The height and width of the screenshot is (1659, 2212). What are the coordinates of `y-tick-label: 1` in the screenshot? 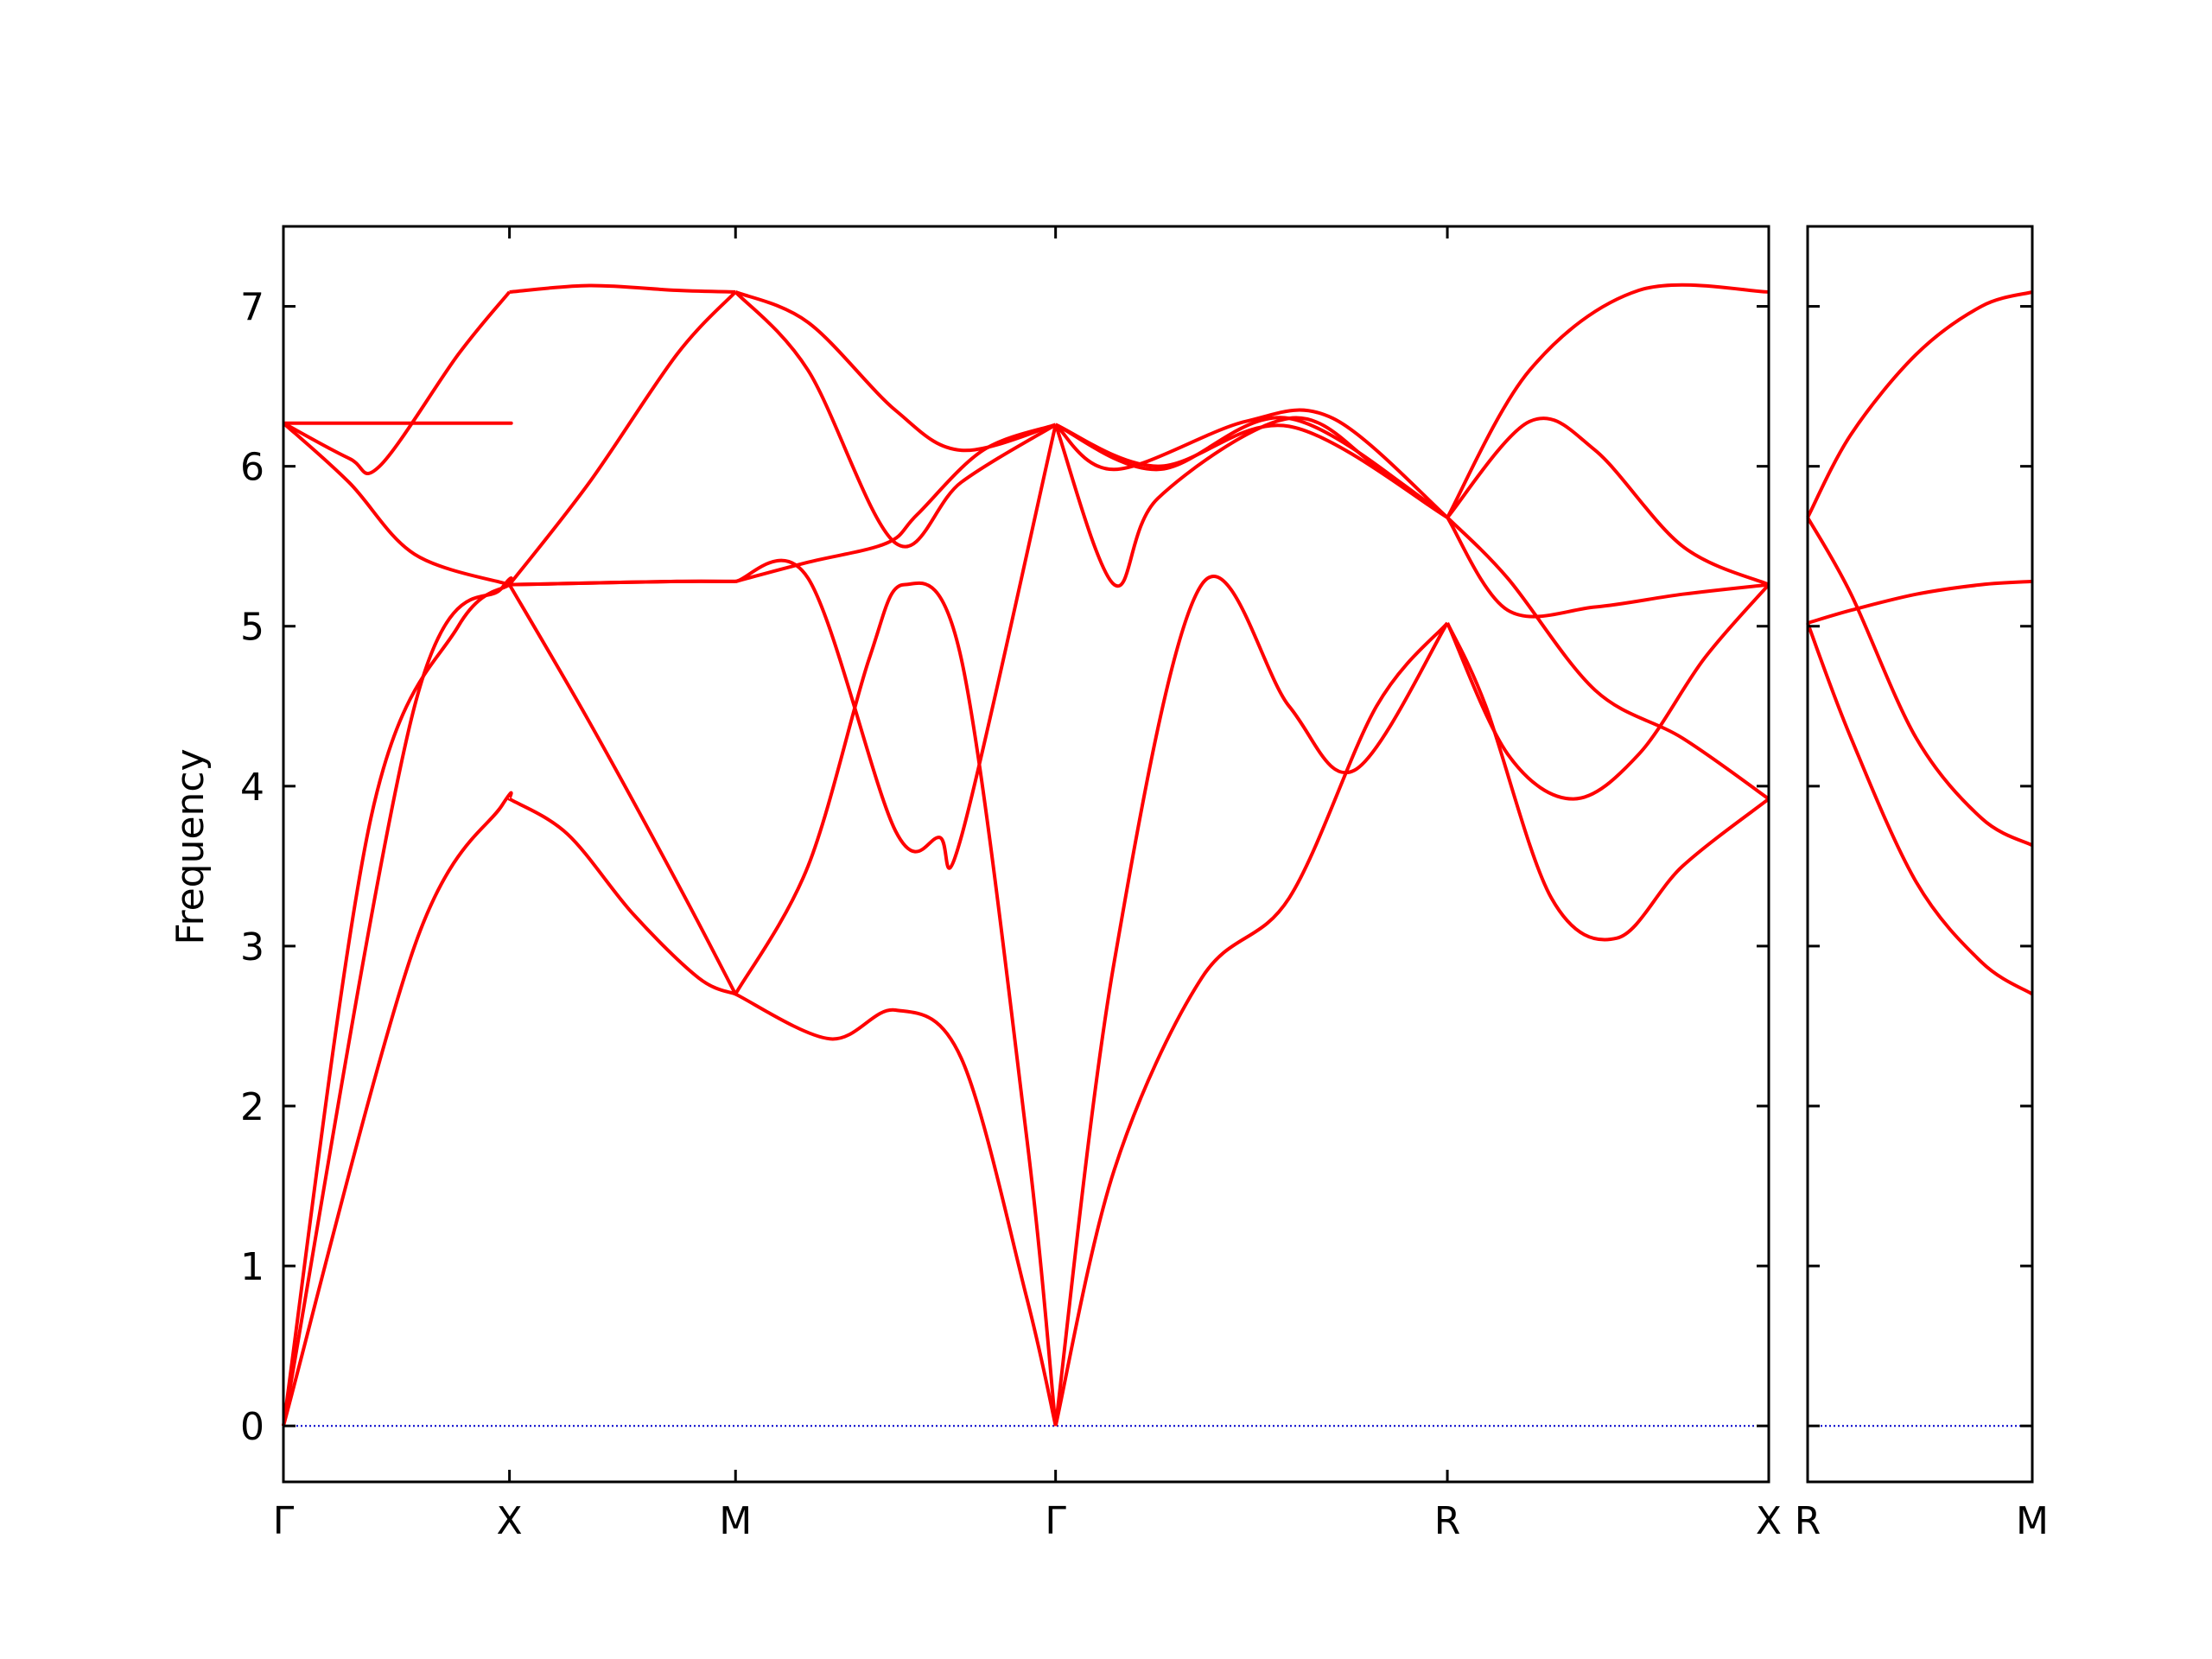 It's located at (252, 1267).